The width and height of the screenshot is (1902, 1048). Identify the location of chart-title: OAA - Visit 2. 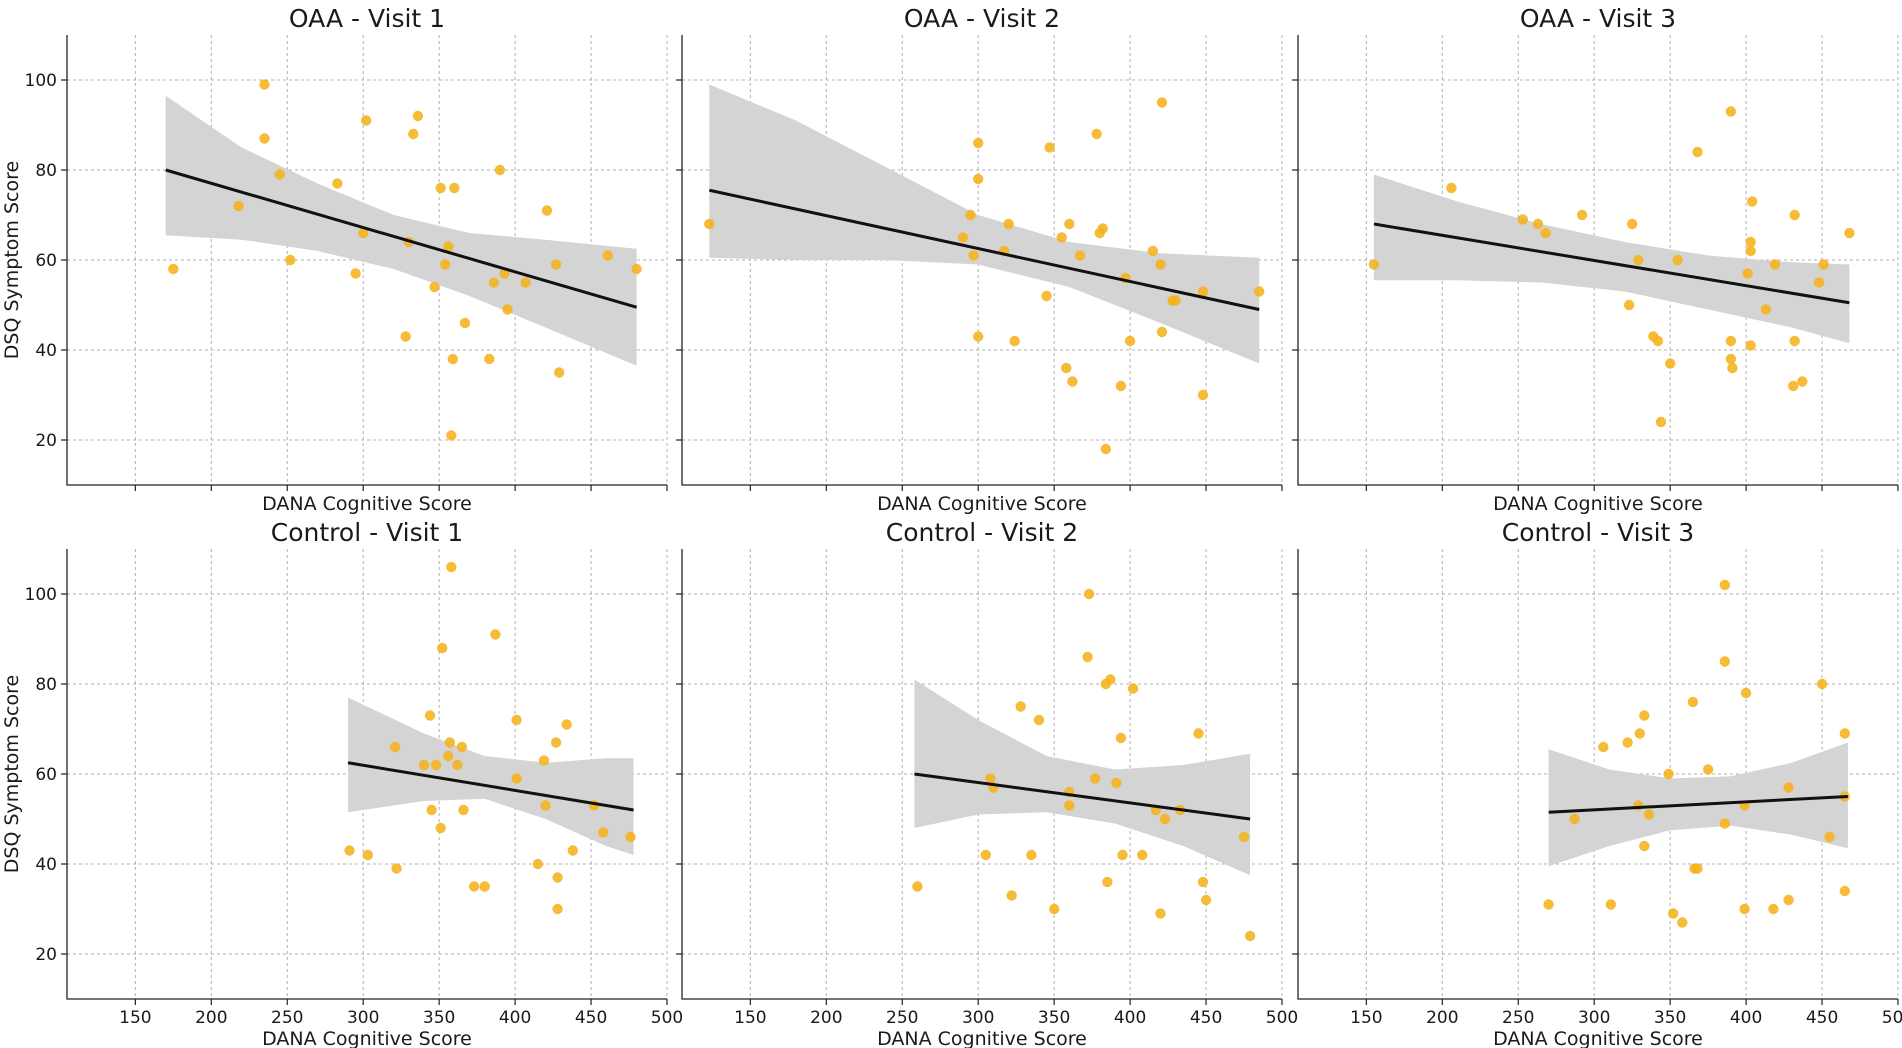
(982, 18).